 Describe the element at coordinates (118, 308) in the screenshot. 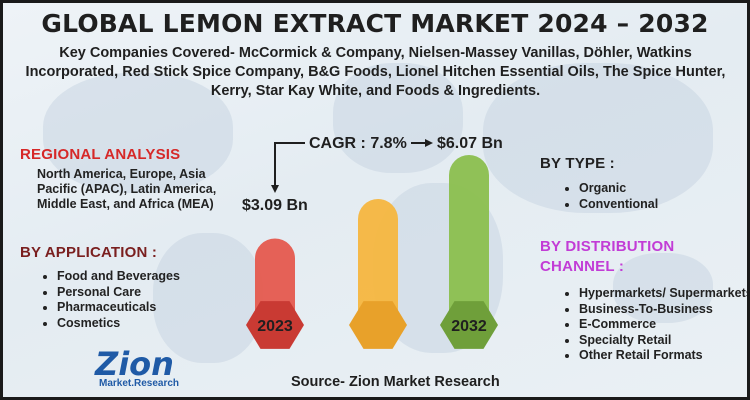

I see `list-item: Pharmaceuticals` at that location.